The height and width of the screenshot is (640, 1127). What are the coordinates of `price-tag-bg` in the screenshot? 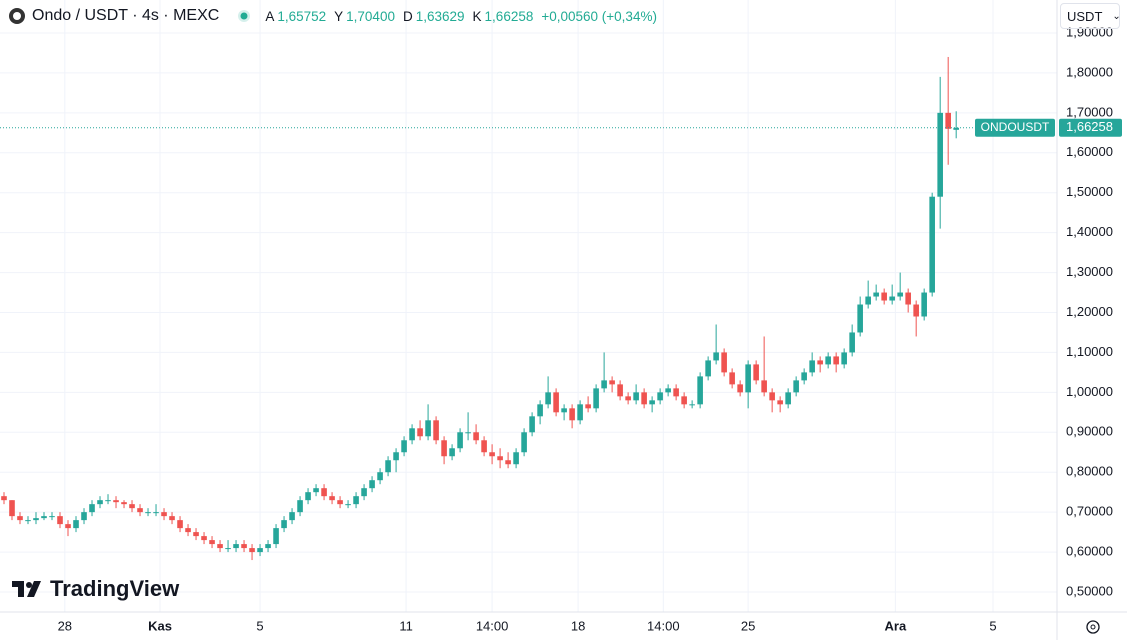 It's located at (1015, 127).